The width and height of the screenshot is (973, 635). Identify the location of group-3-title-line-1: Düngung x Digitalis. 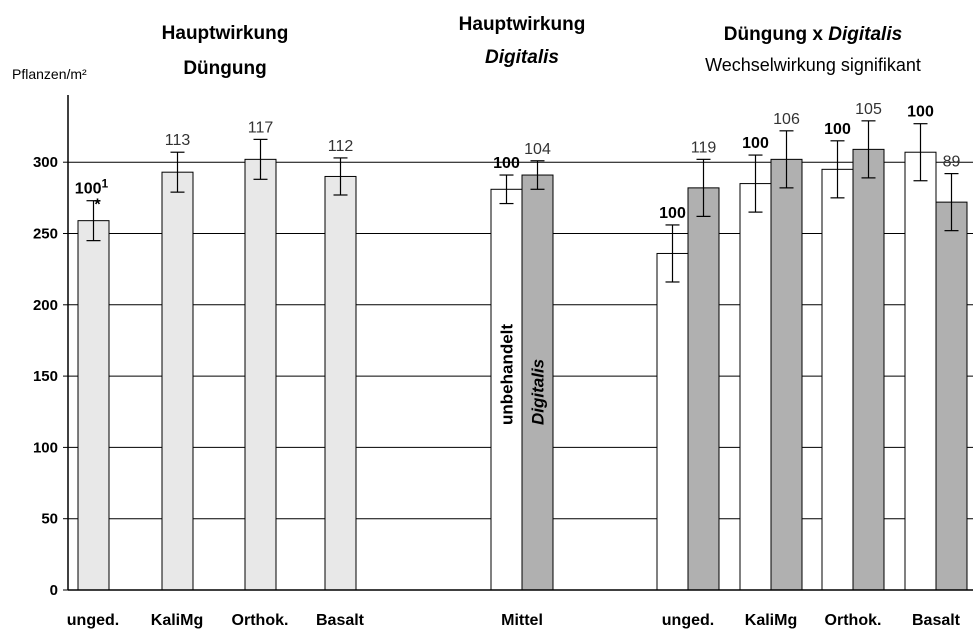
(813, 34).